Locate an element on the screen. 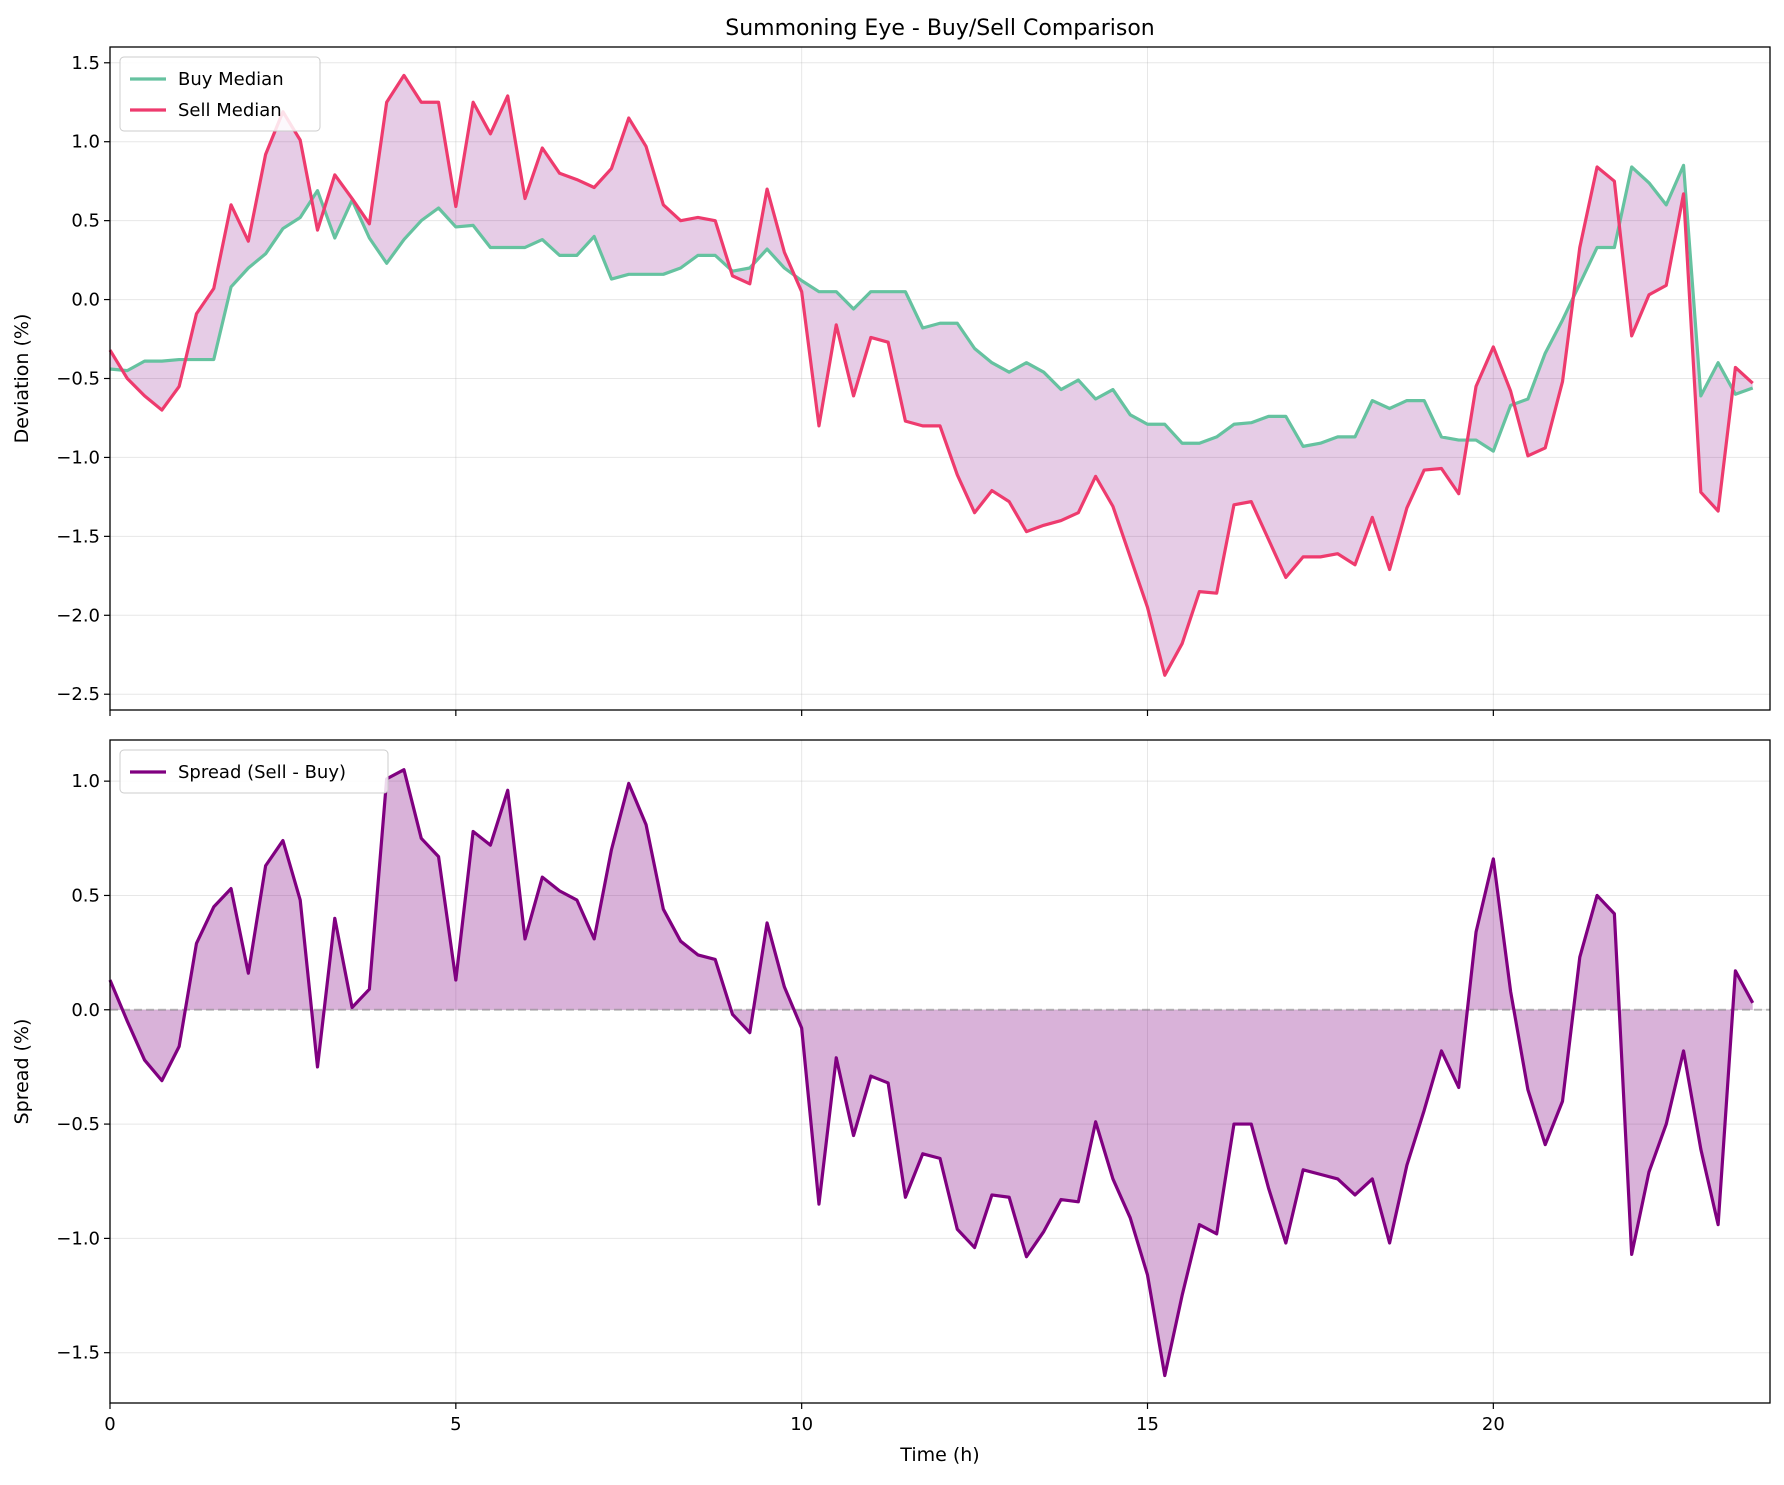  x-tick-label: 15 is located at coordinates (1147, 1424).